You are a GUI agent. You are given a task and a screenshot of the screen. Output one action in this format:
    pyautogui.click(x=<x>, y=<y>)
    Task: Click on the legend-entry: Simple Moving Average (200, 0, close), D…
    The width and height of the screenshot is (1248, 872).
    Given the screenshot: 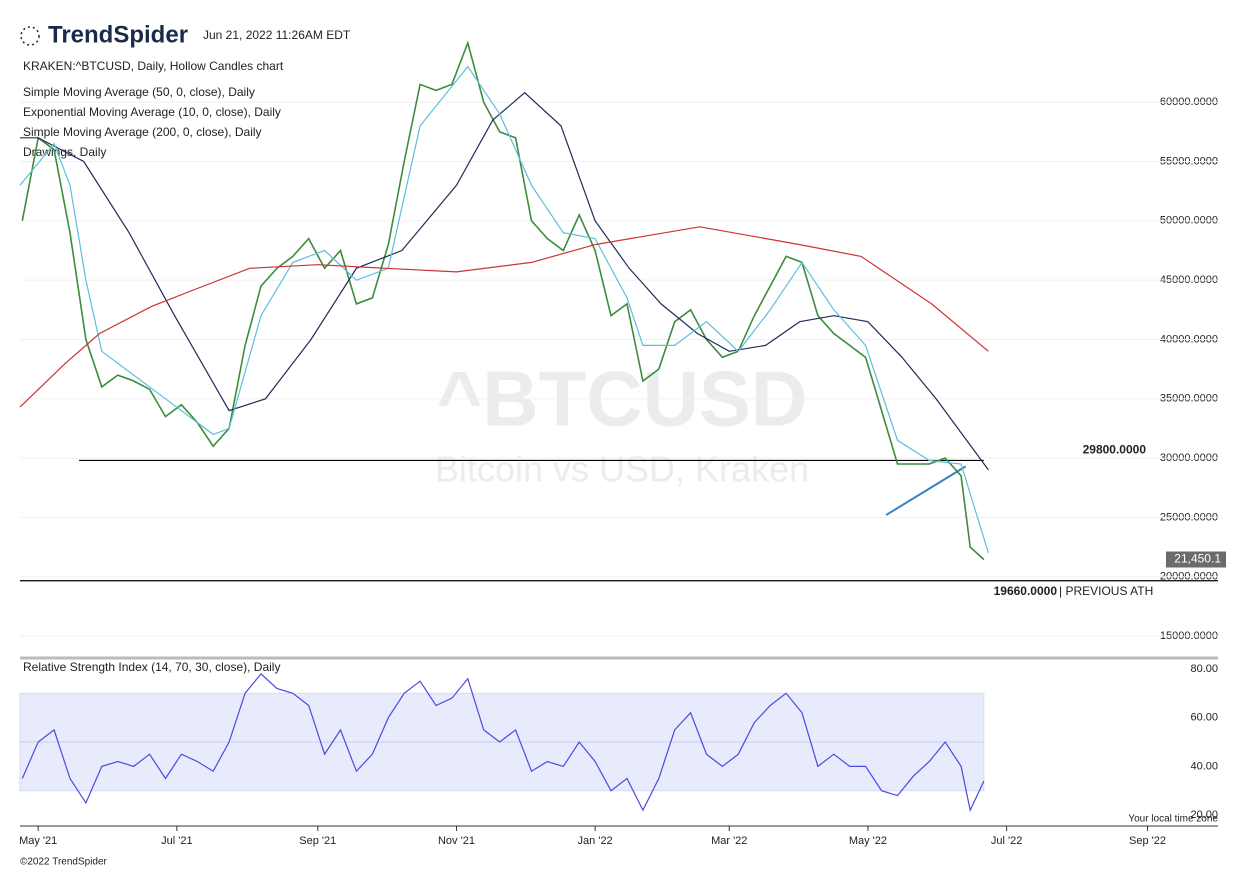 What is the action you would take?
    pyautogui.click(x=142, y=132)
    